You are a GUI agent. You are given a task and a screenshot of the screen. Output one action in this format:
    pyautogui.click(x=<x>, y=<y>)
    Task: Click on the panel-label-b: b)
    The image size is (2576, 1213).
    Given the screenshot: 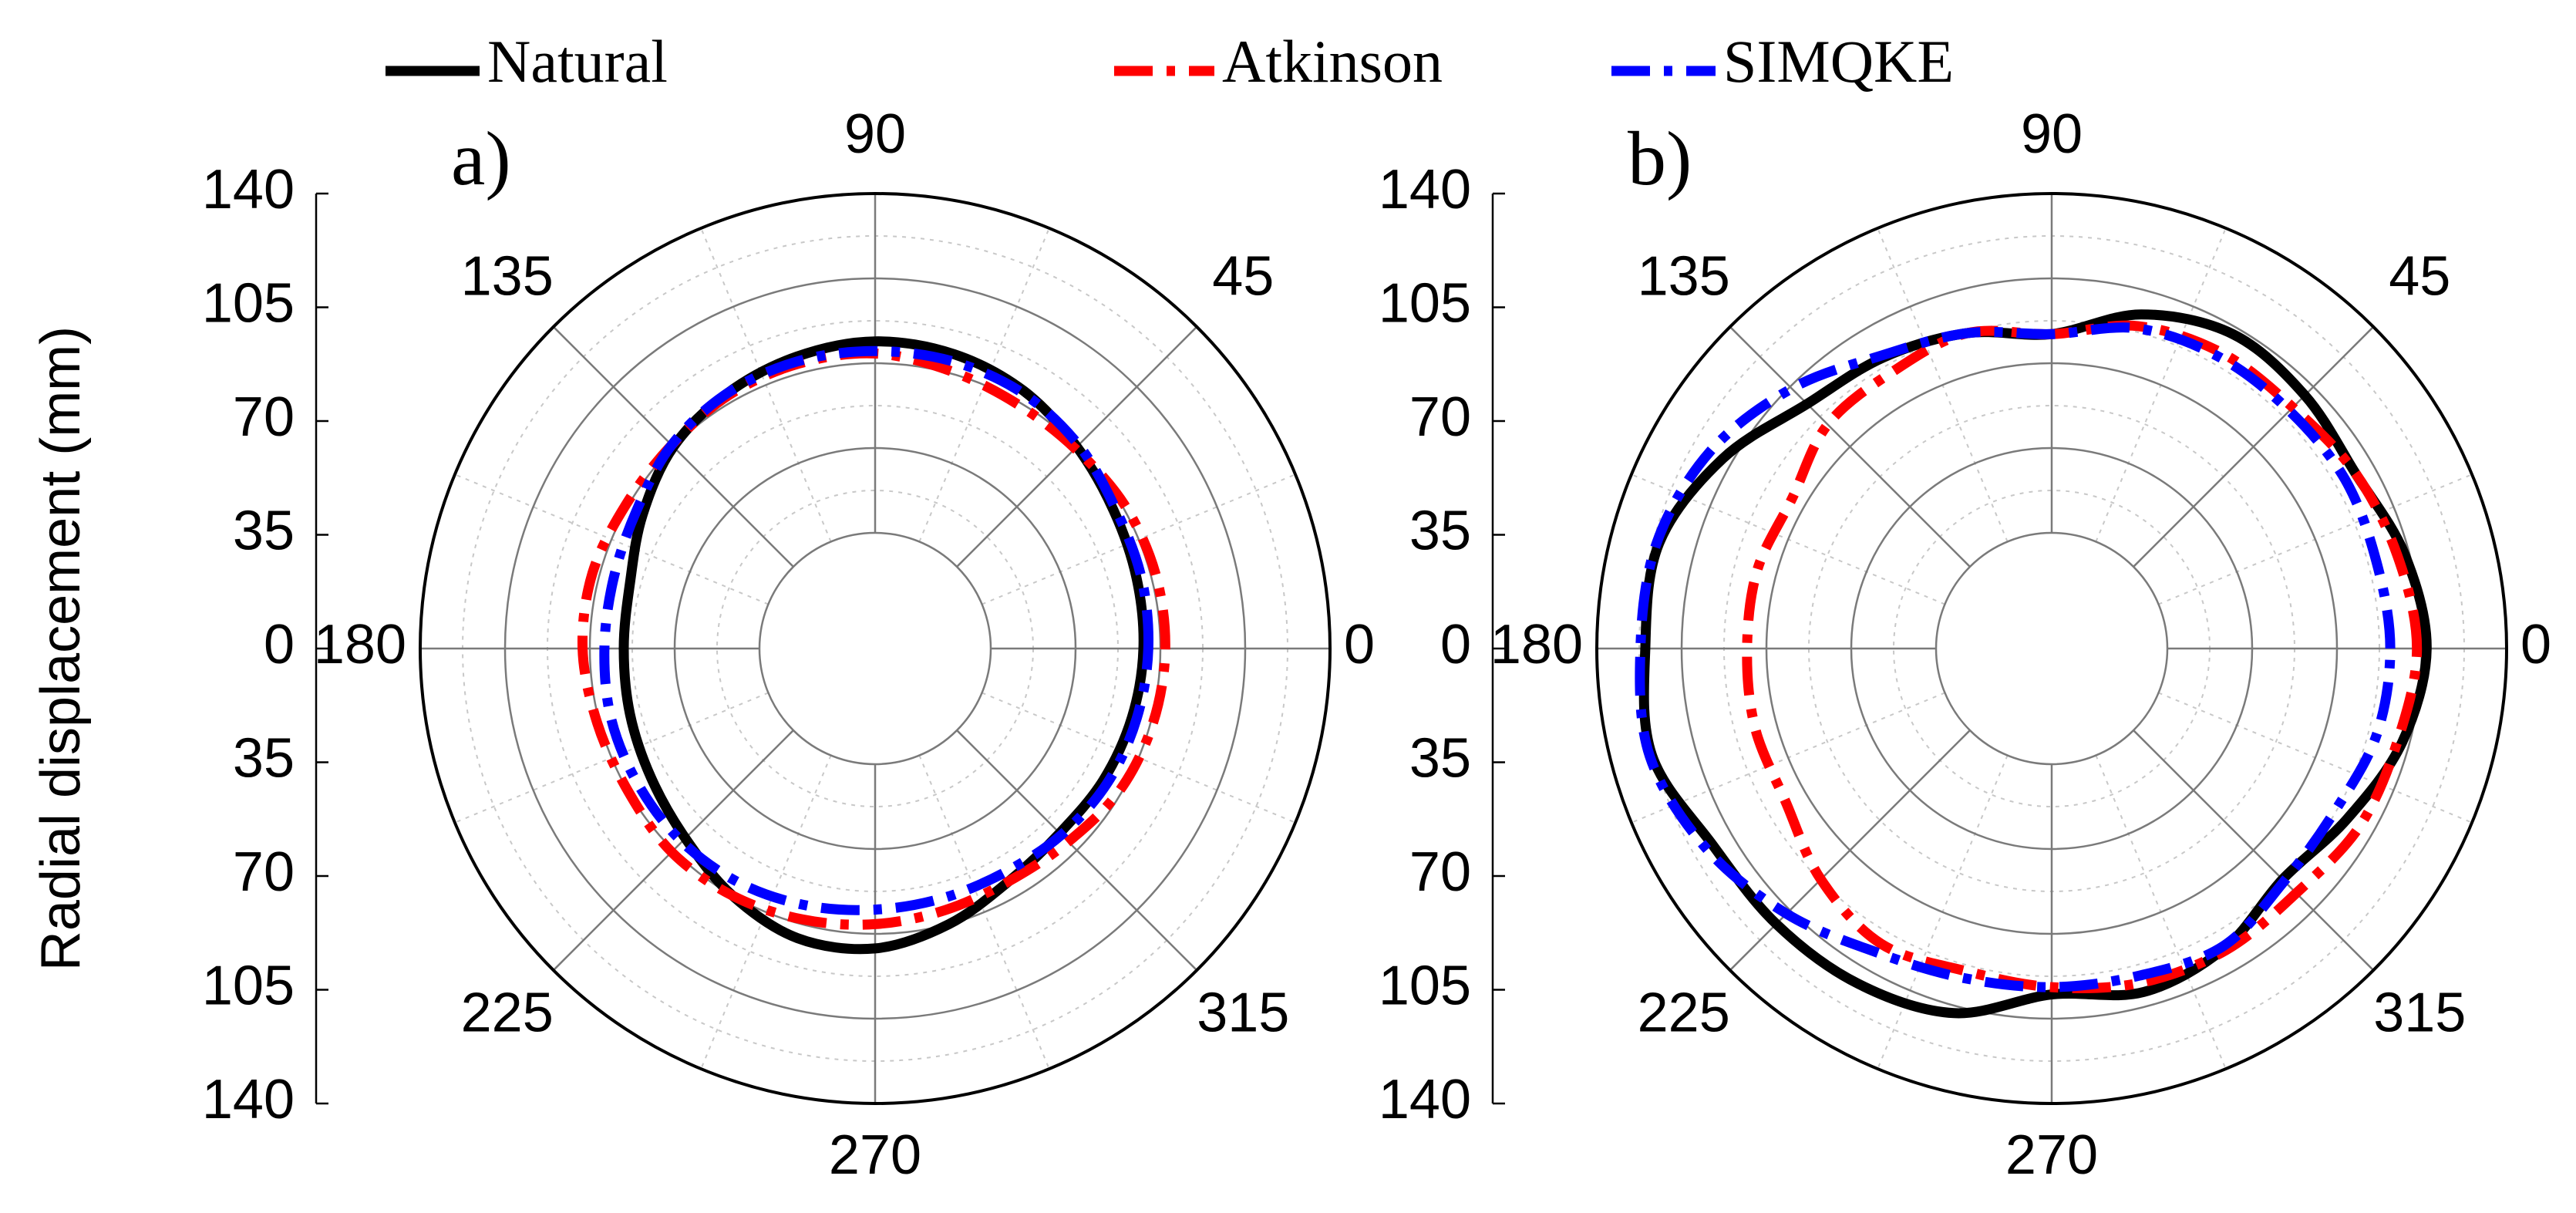 What is the action you would take?
    pyautogui.click(x=1660, y=158)
    